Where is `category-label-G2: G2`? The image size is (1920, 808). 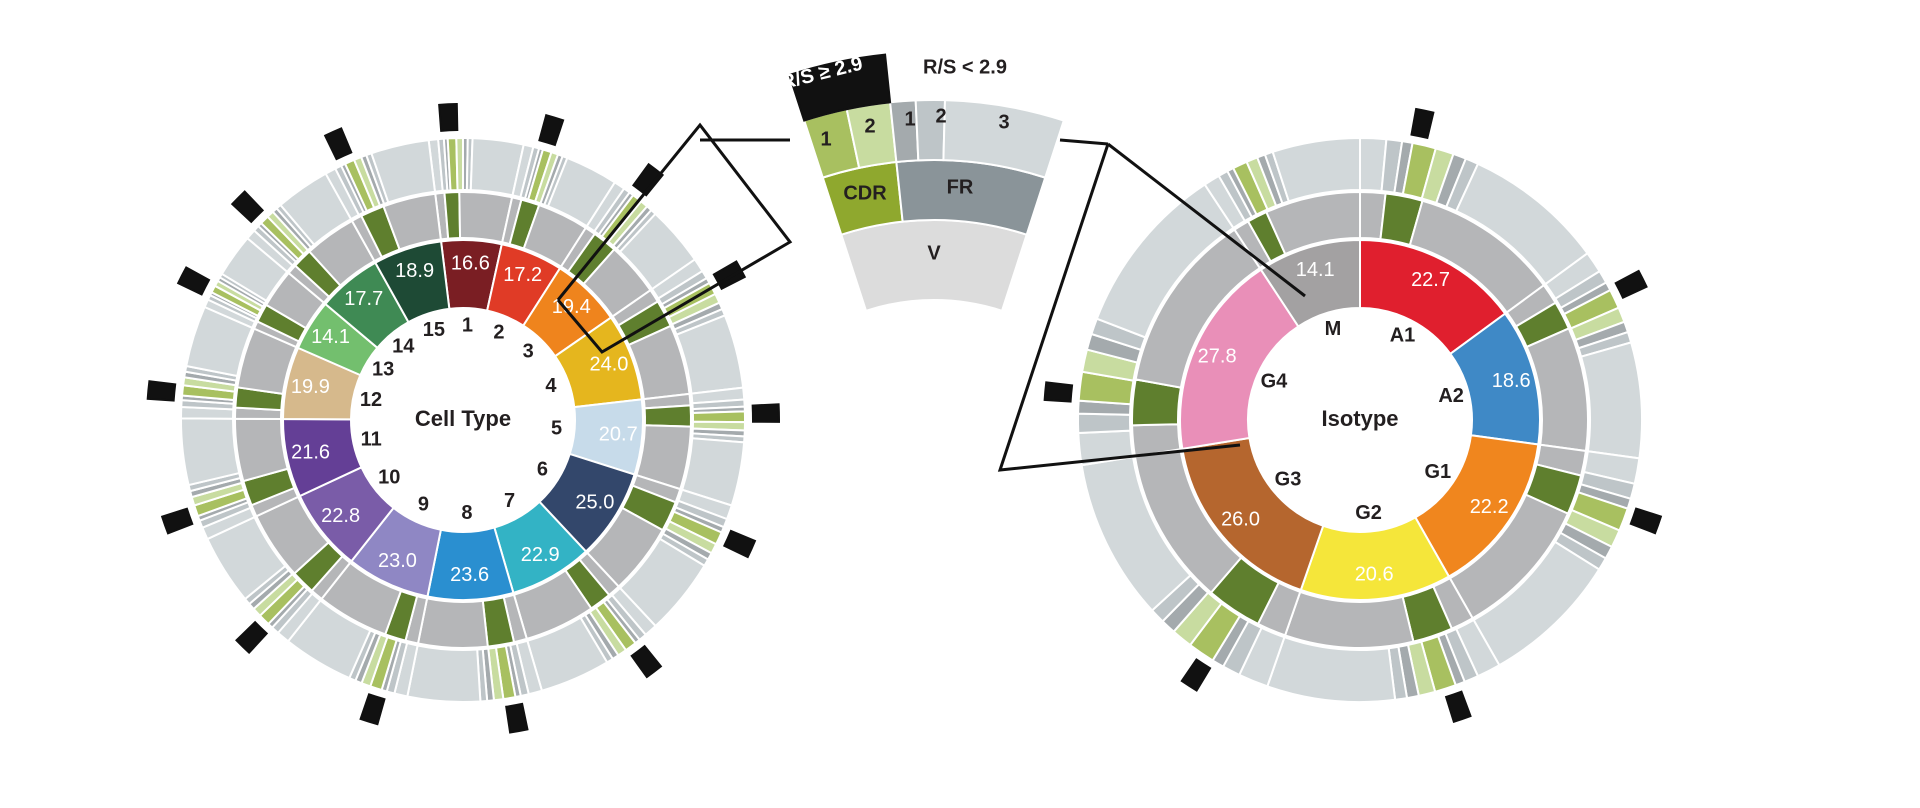
category-label-G2: G2 is located at coordinates (1368, 513).